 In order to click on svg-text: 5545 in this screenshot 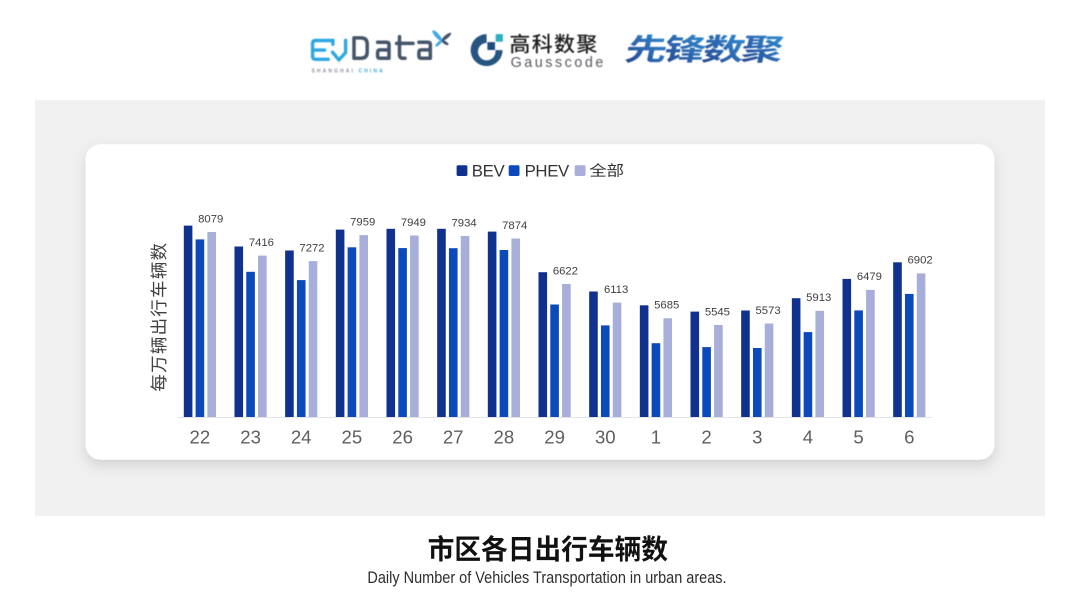, I will do `click(717, 312)`.